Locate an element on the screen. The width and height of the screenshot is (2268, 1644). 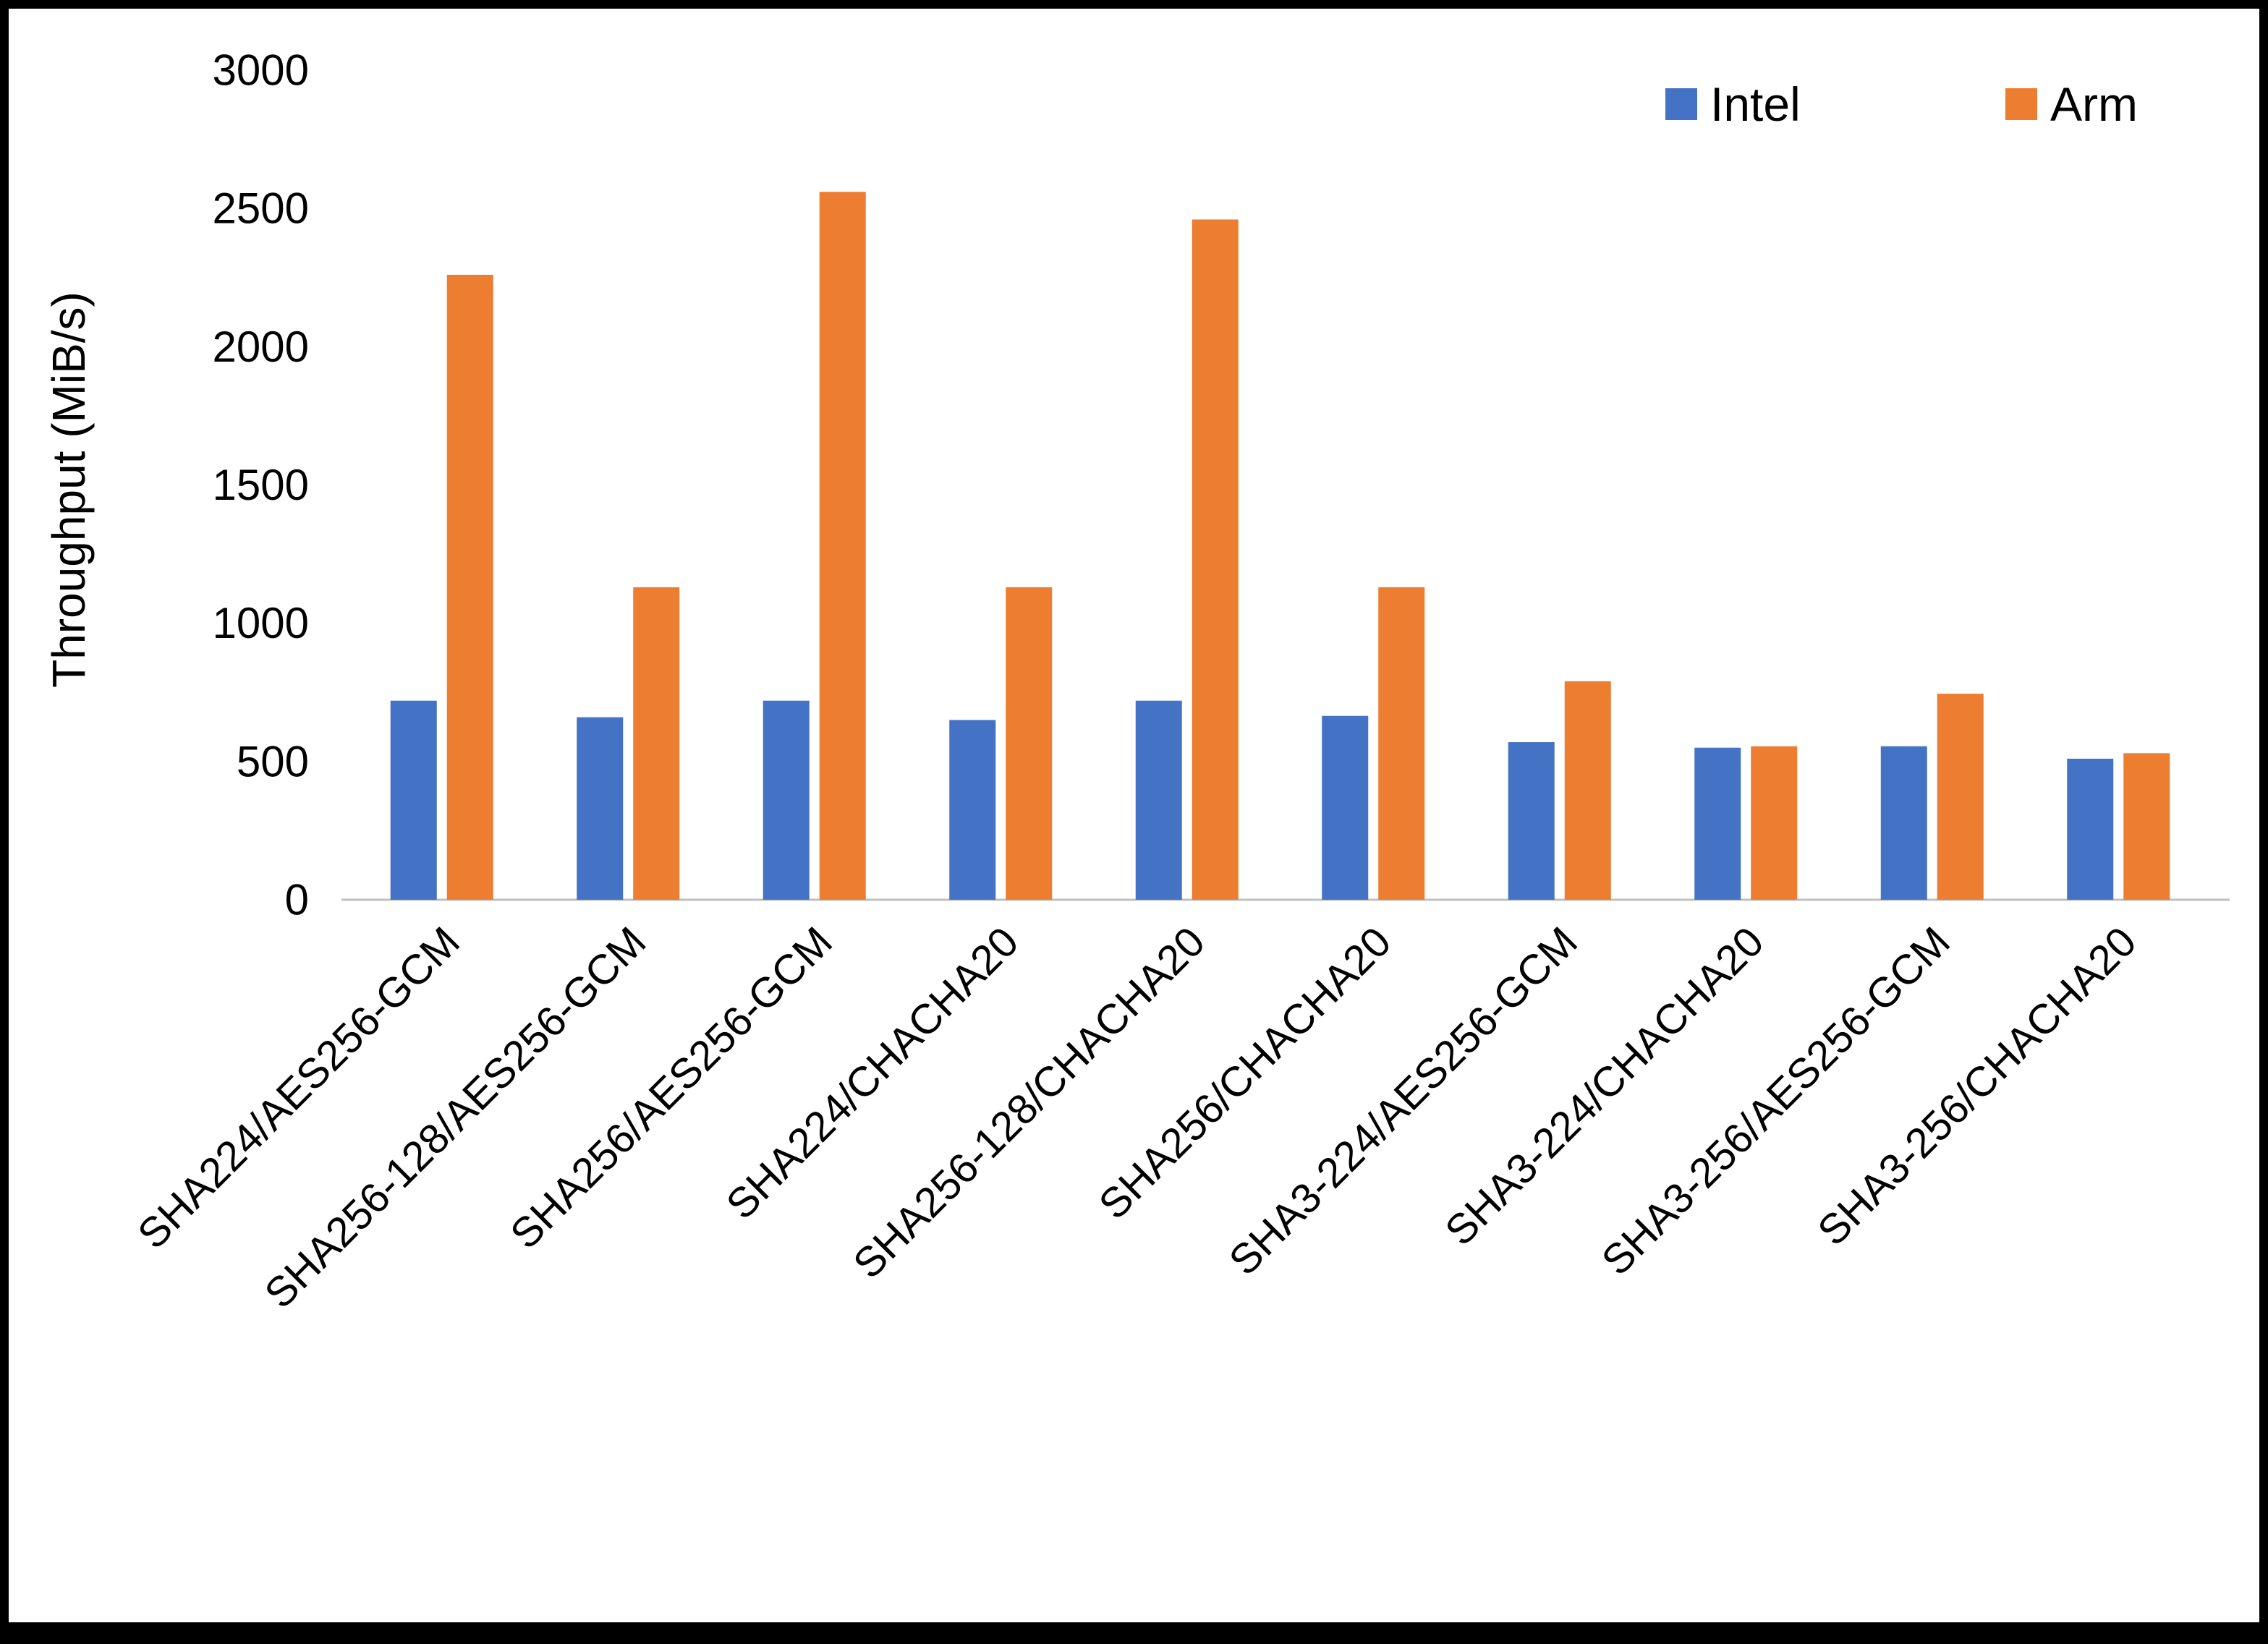
x-tick-label: SHA3-224/CHACHA20 is located at coordinates (1604, 1086).